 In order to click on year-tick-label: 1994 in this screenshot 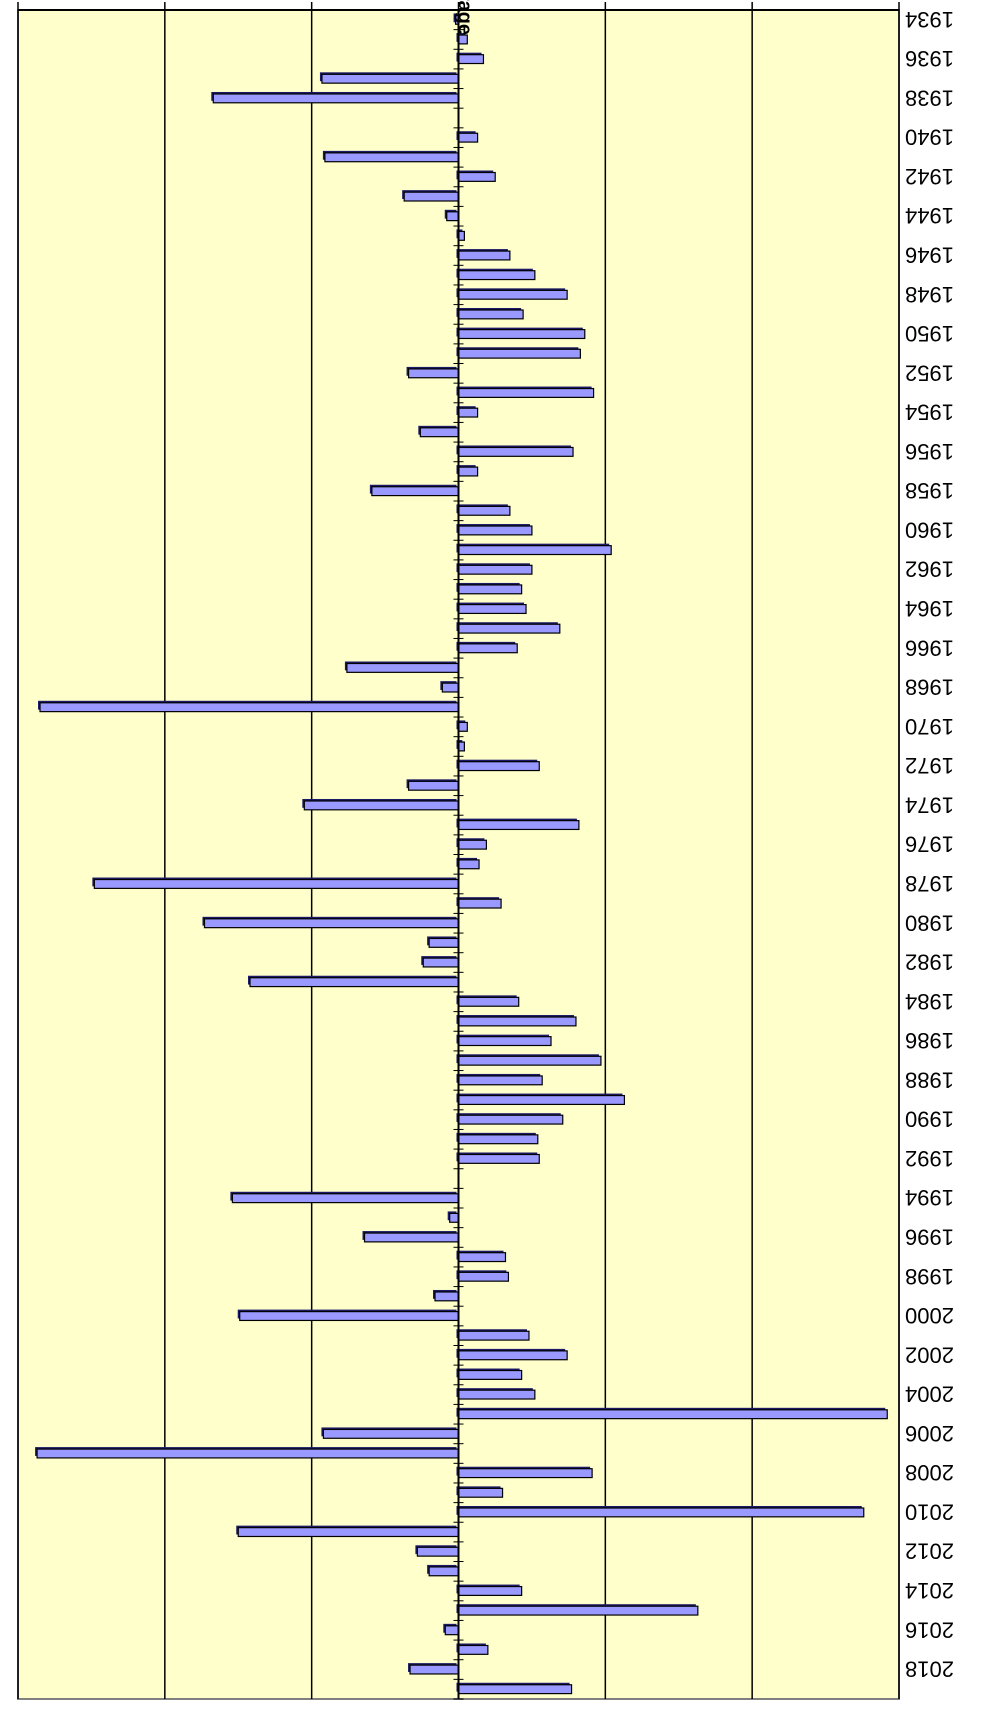, I will do `click(929, 1197)`.